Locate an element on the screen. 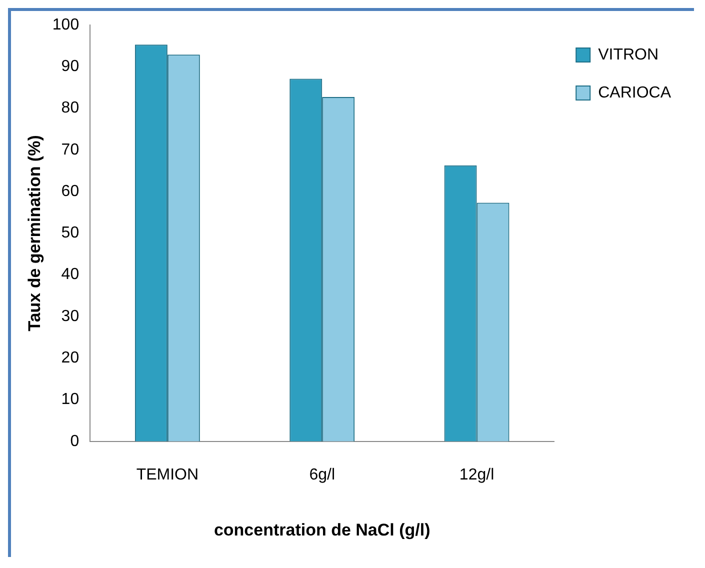 The width and height of the screenshot is (705, 568). x-axis-title: concentration de NaCl (g/l) is located at coordinates (322, 530).